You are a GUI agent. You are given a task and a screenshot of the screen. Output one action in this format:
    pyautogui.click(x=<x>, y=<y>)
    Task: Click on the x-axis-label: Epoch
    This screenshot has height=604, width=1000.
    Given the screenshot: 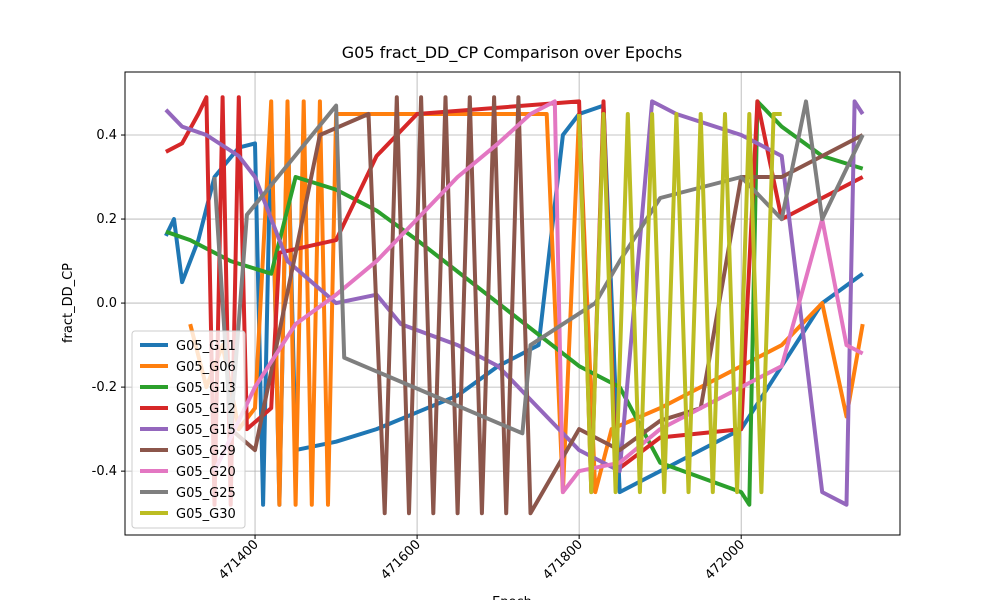 What is the action you would take?
    pyautogui.click(x=512, y=597)
    